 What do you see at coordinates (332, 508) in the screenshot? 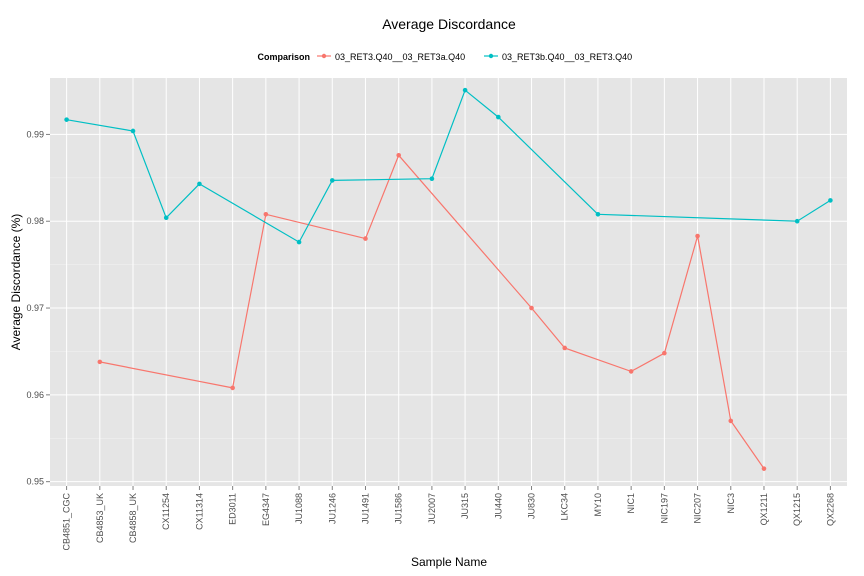
I see `x-tick-label: JU1246` at bounding box center [332, 508].